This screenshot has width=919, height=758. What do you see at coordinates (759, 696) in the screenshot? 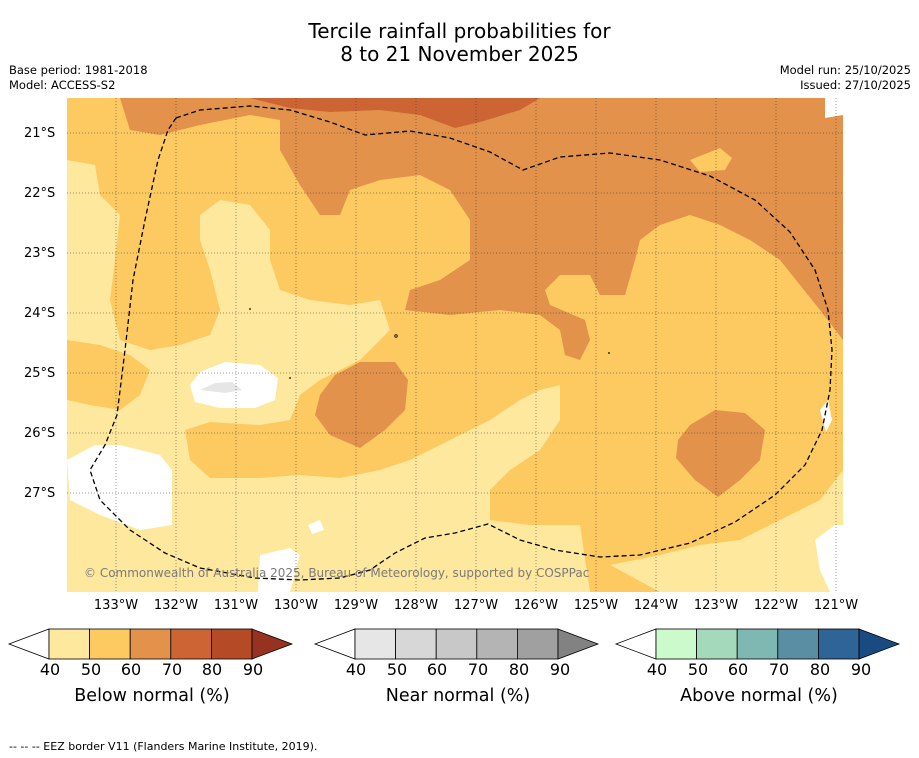
I see `colorbar-above-label: Above normal (%)` at bounding box center [759, 696].